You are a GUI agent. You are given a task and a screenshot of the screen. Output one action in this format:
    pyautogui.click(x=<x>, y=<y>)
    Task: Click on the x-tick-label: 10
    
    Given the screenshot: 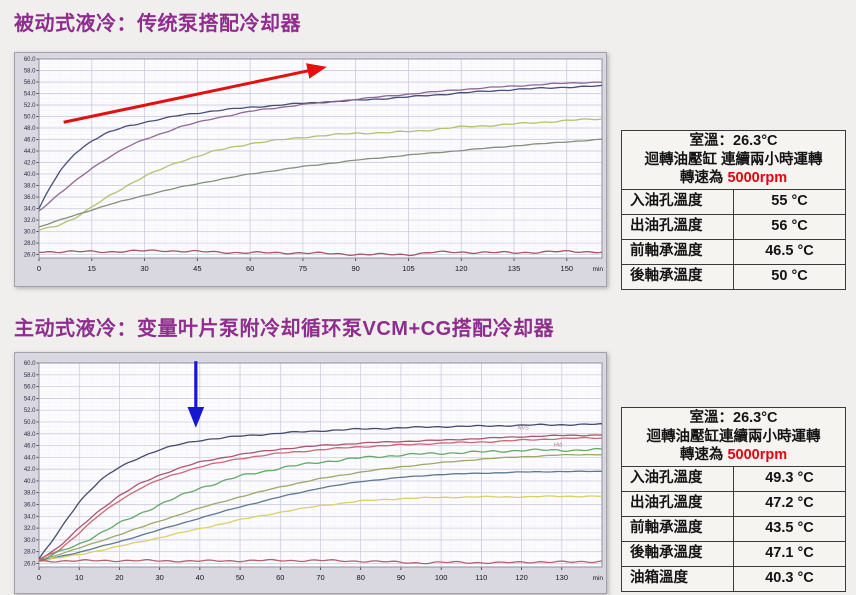 What is the action you would take?
    pyautogui.click(x=79, y=577)
    